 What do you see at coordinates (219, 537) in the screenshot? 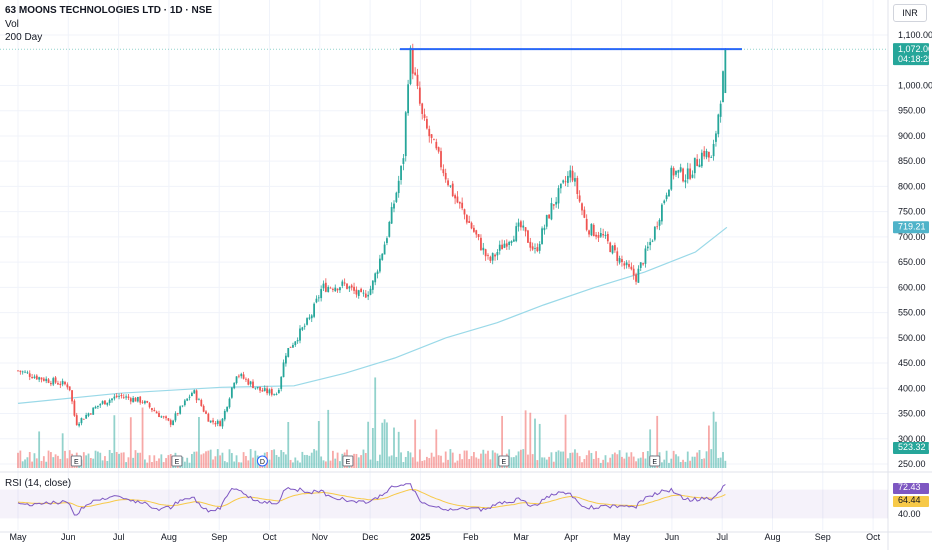
I see `time-tick-label: Sep` at bounding box center [219, 537].